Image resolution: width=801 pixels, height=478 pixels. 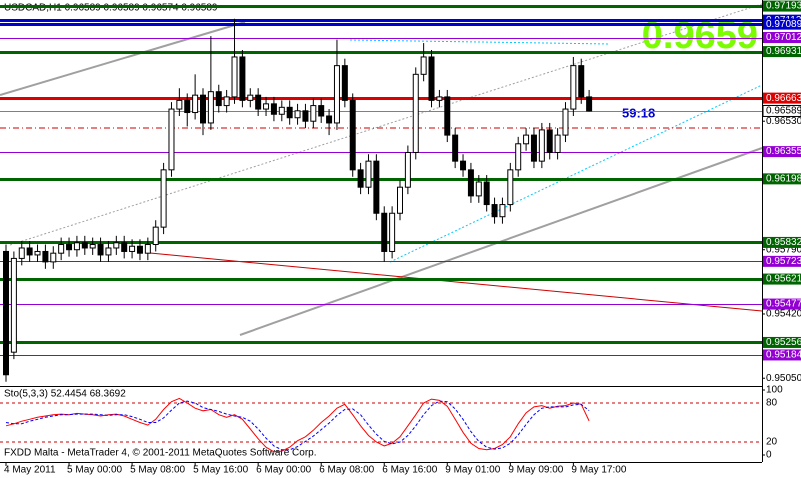 I want to click on x-tick-label: 9 May 09:00, so click(x=535, y=470).